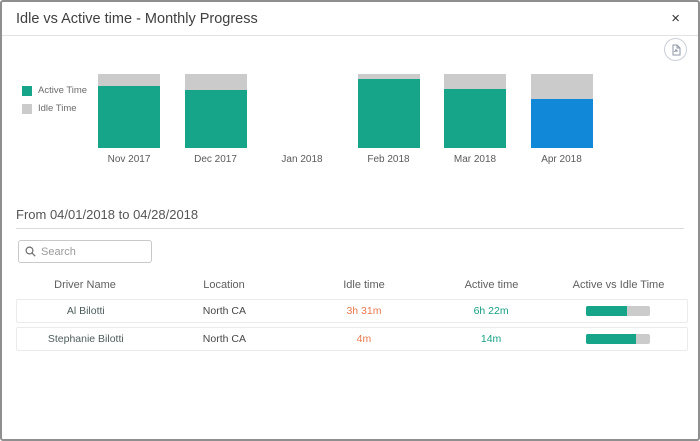 The width and height of the screenshot is (700, 441). I want to click on table-row: Al Bilotti North CA 3h 31m 6h 22m, so click(352, 311).